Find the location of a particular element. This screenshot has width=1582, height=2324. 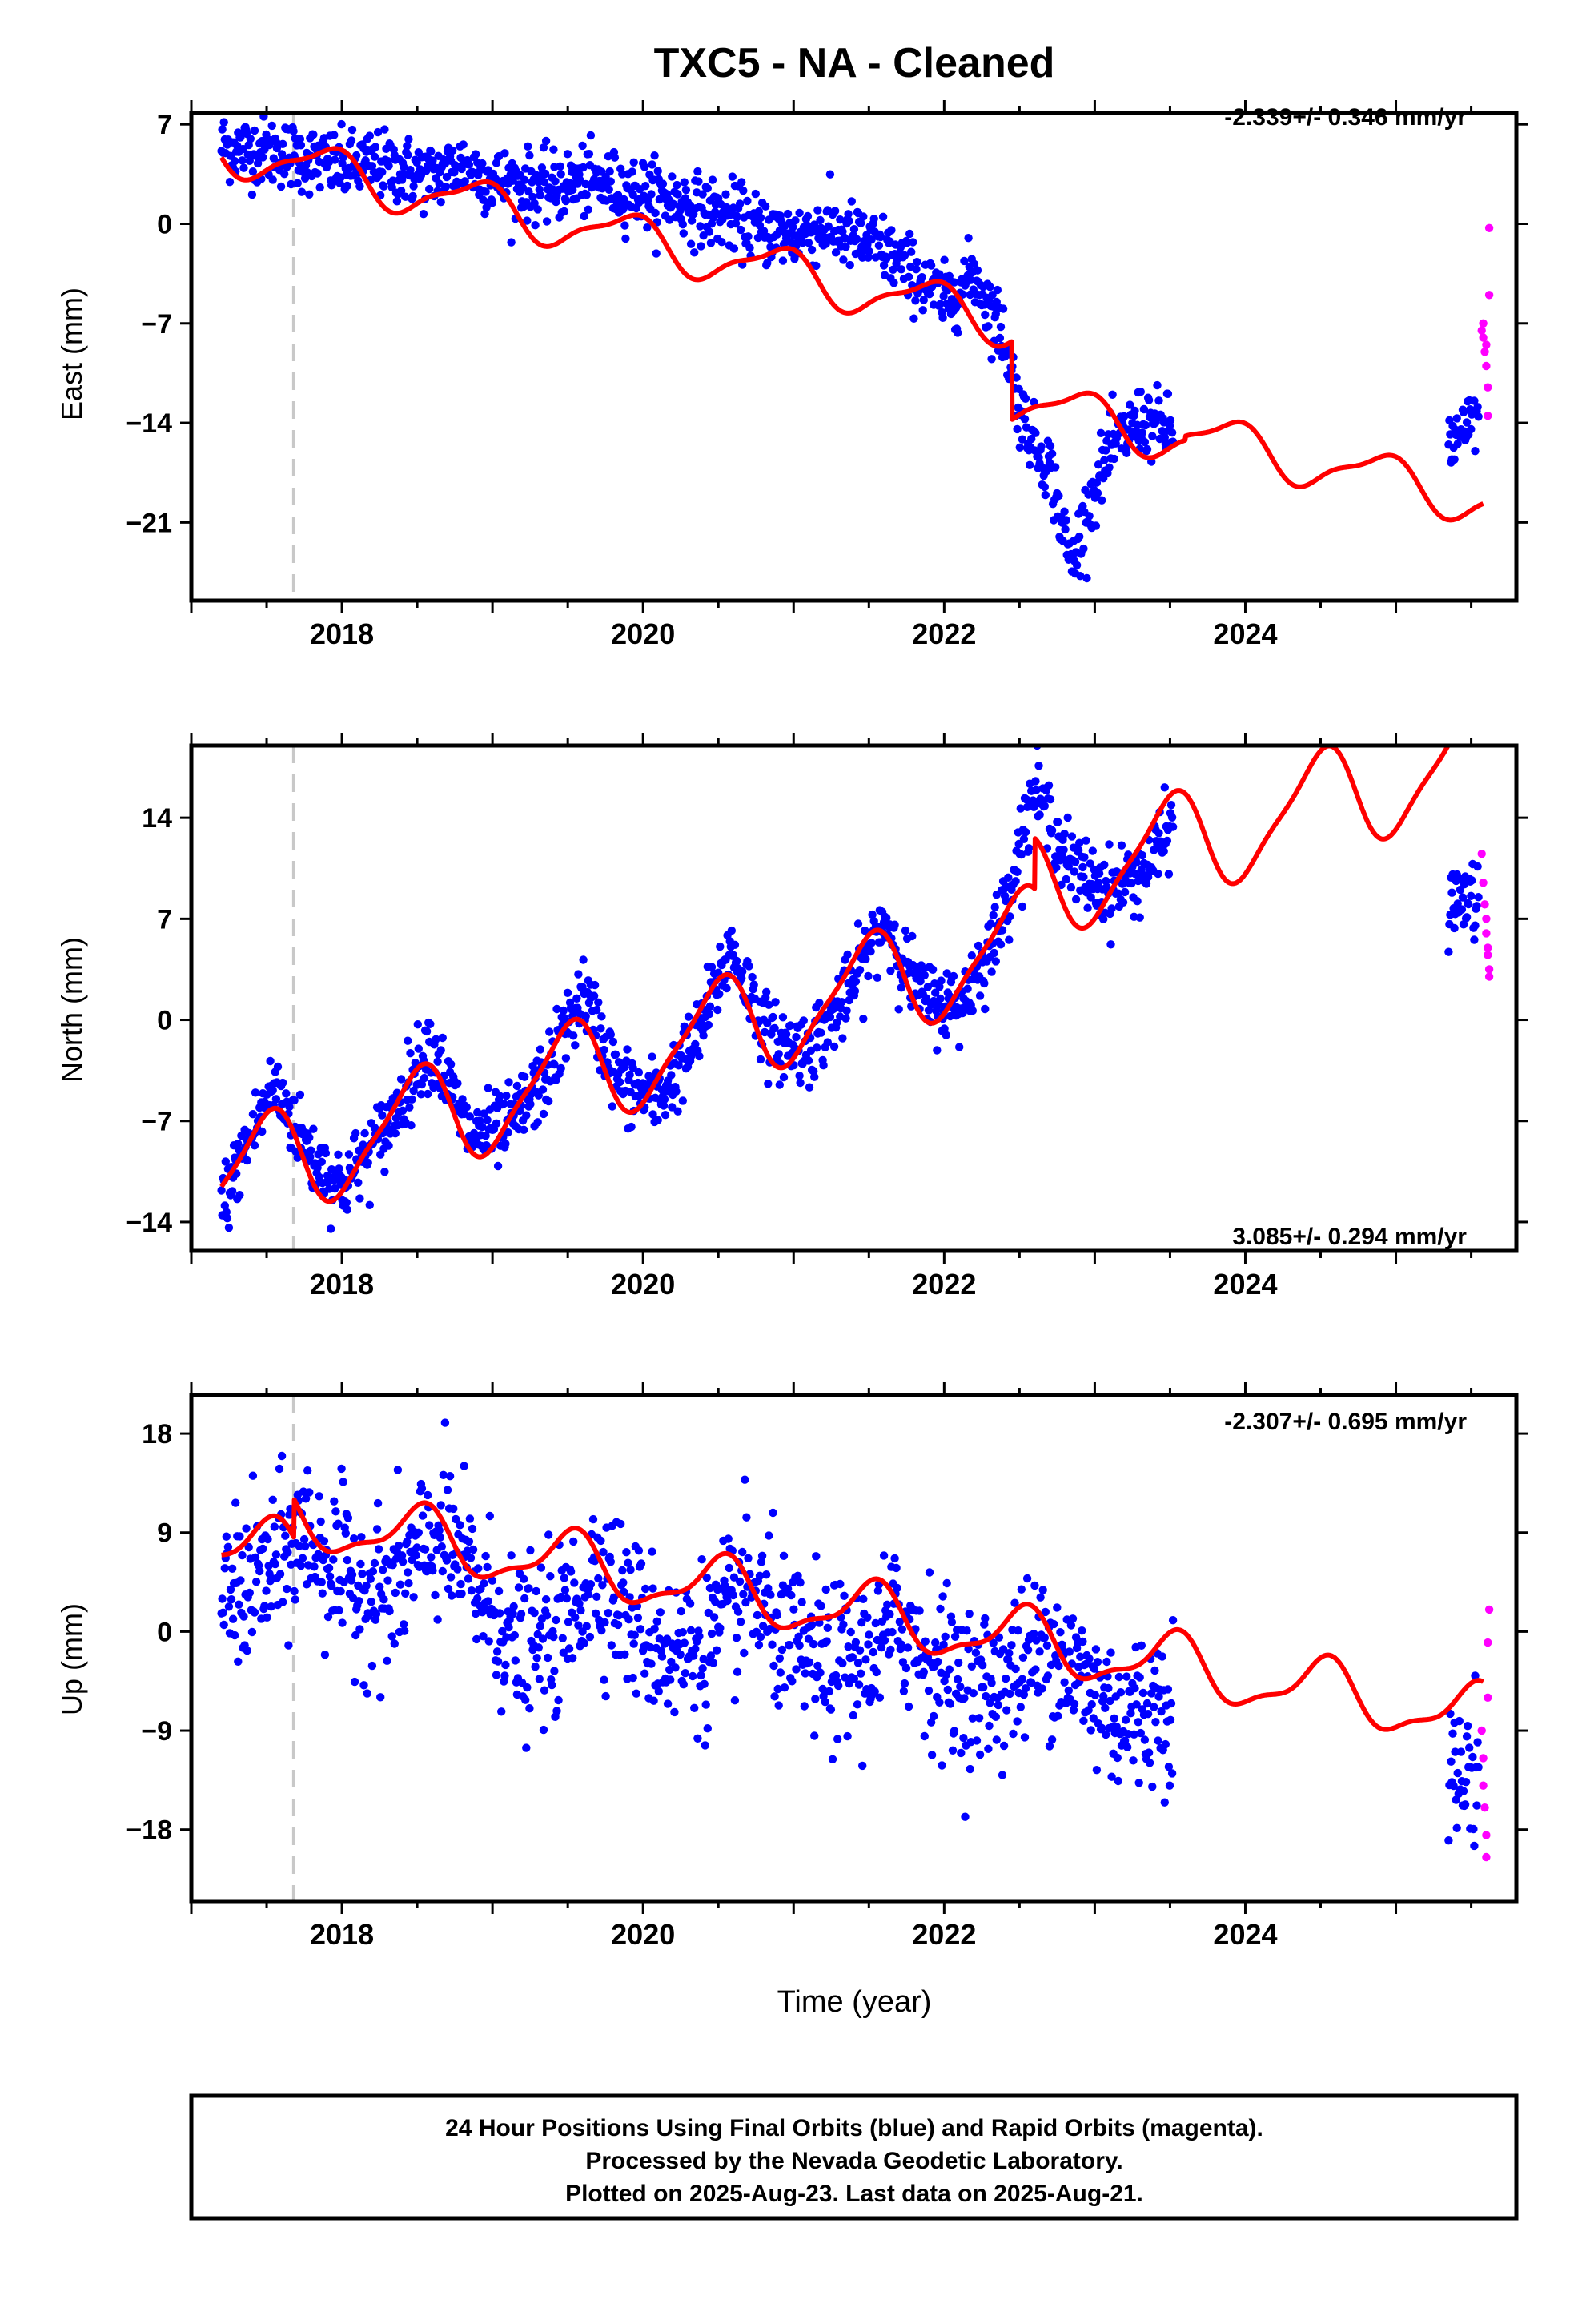

north-xtick-label: 2024 is located at coordinates (1245, 1284).